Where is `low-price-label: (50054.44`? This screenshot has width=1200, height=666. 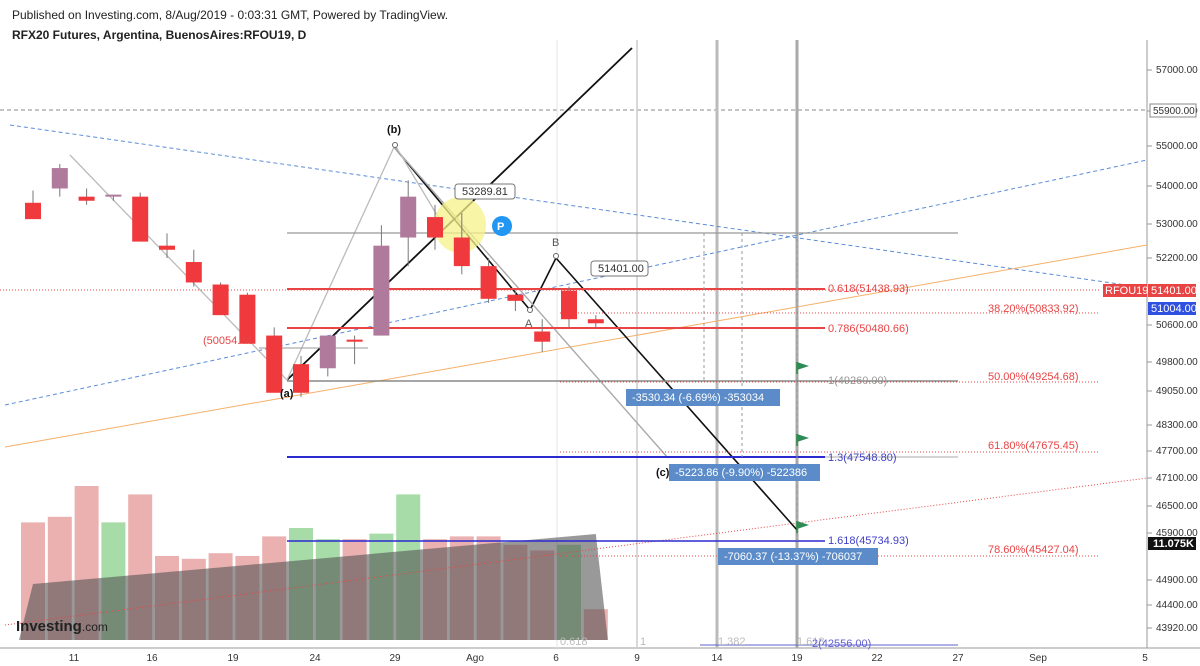 low-price-label: (50054.44 is located at coordinates (228, 341).